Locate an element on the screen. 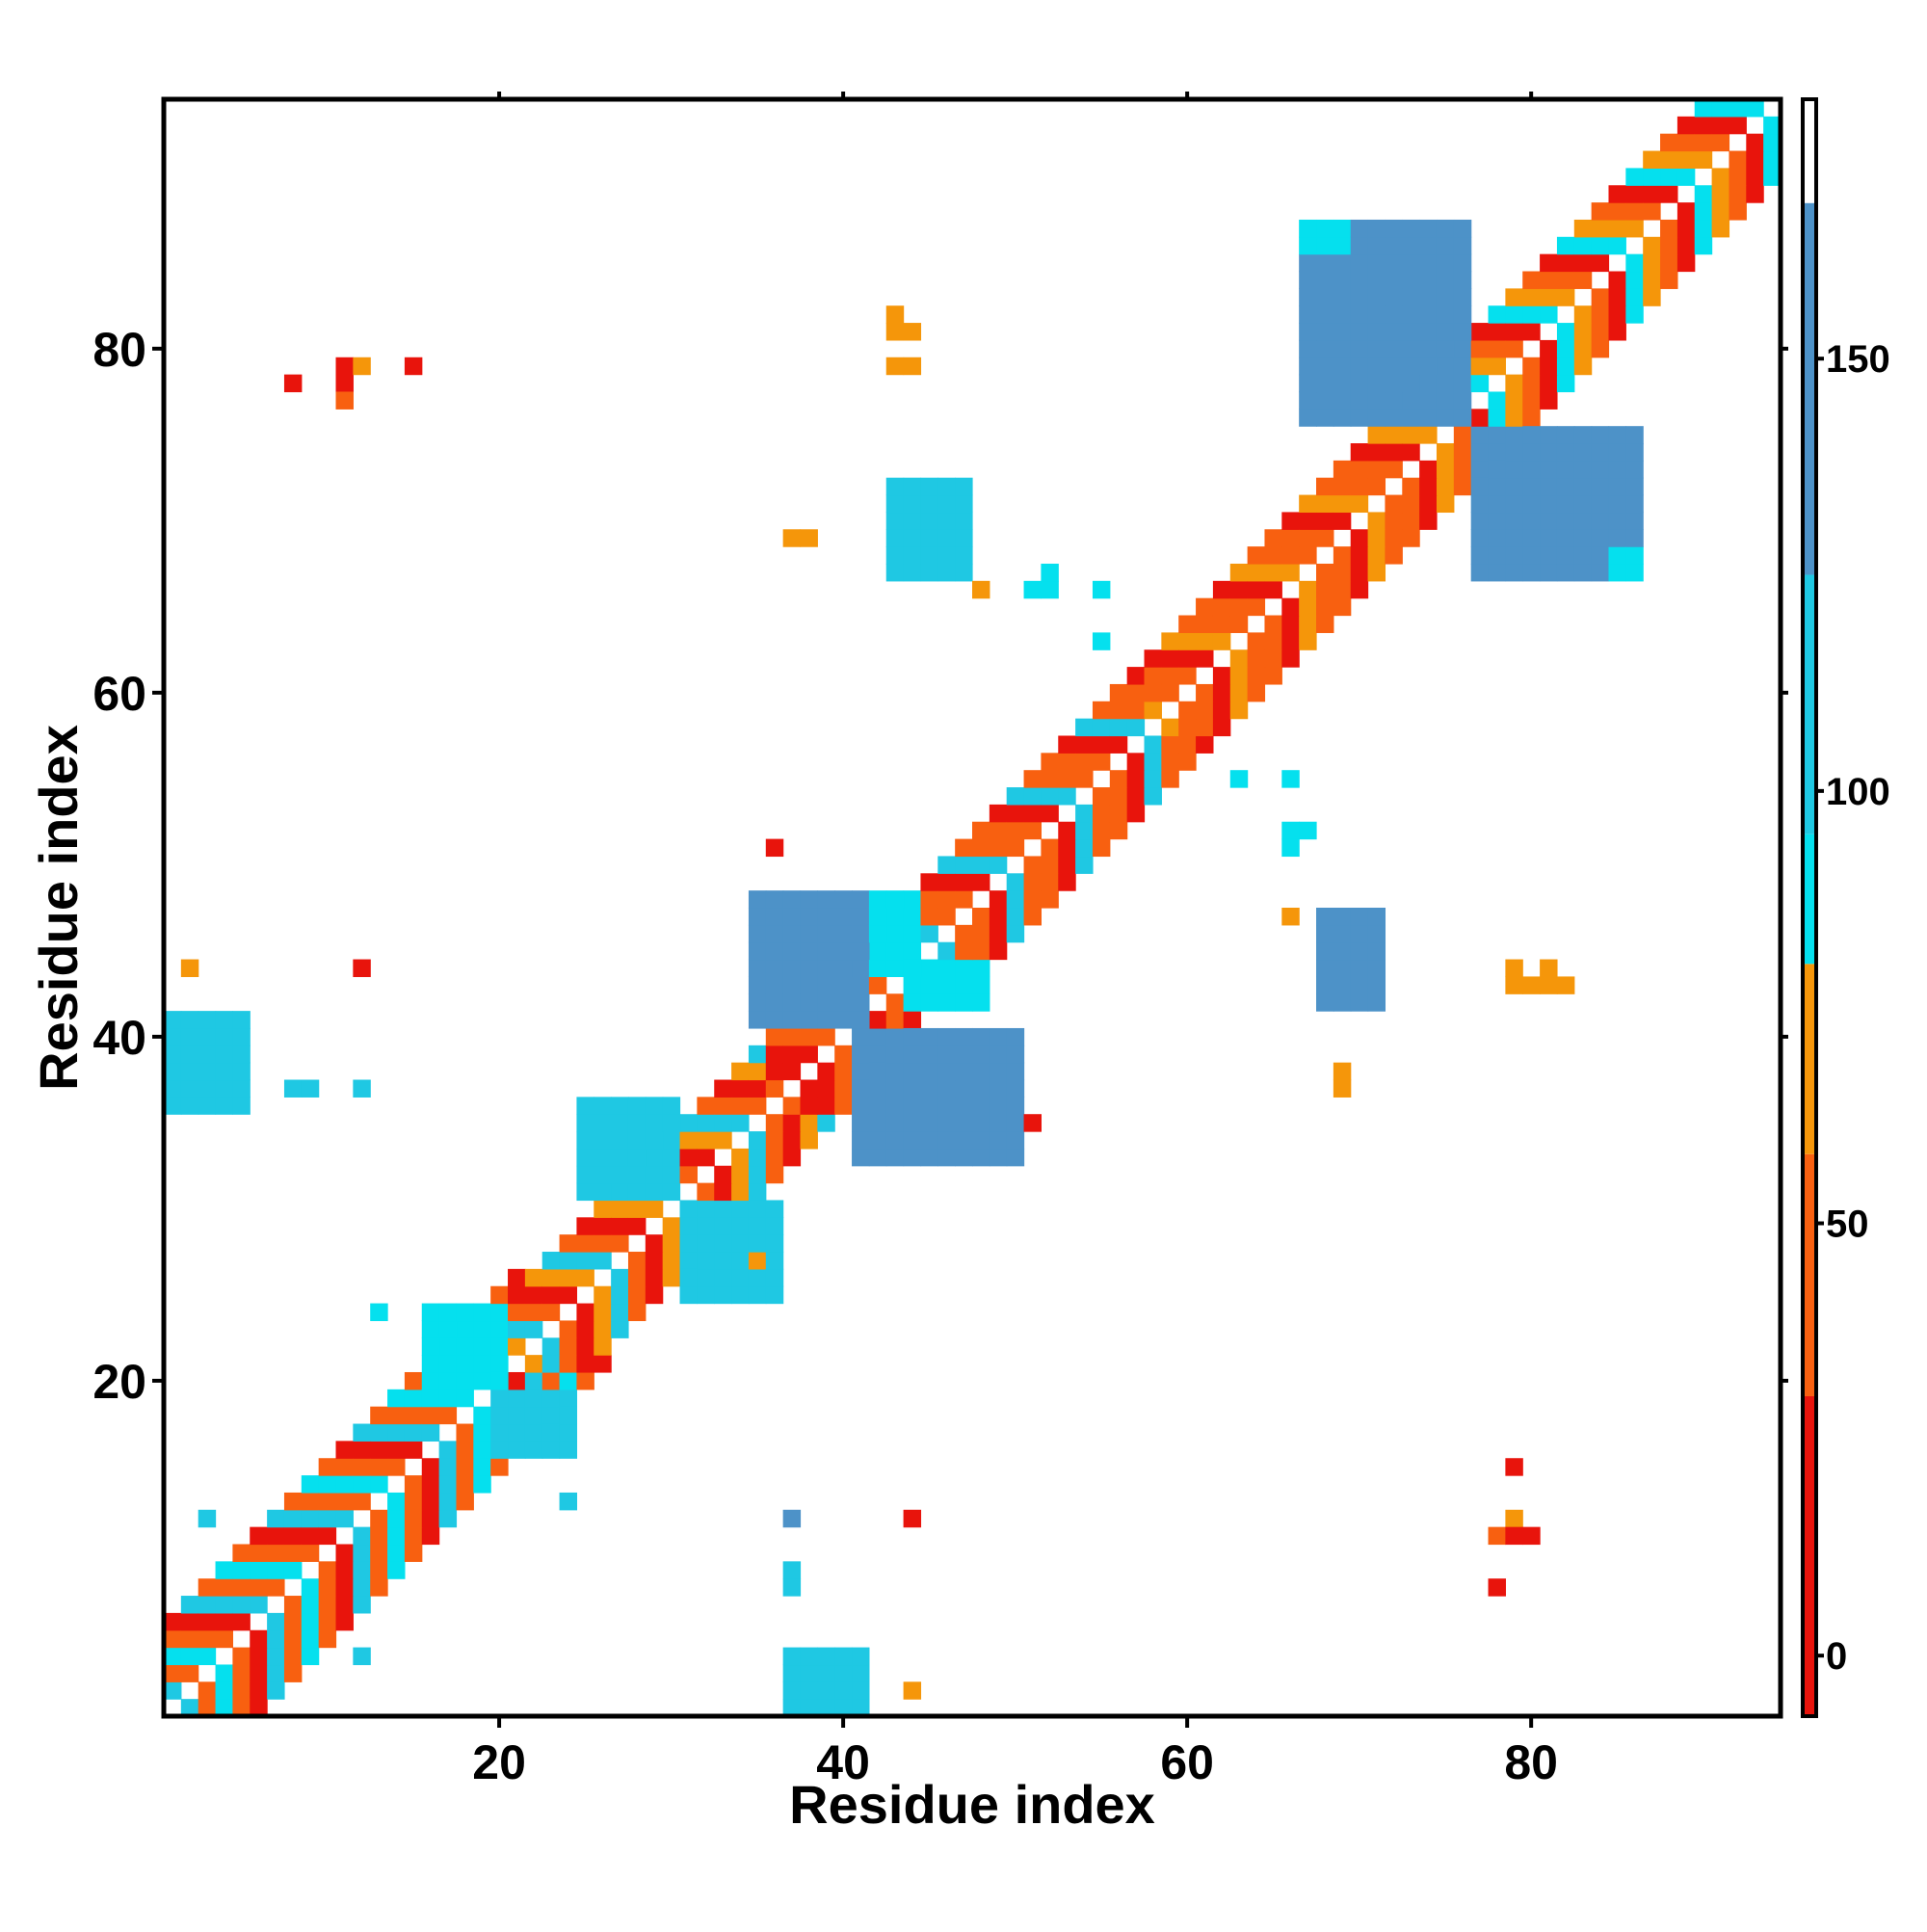 This screenshot has height=1932, width=1927. colorbar-frame is located at coordinates (1809, 907).